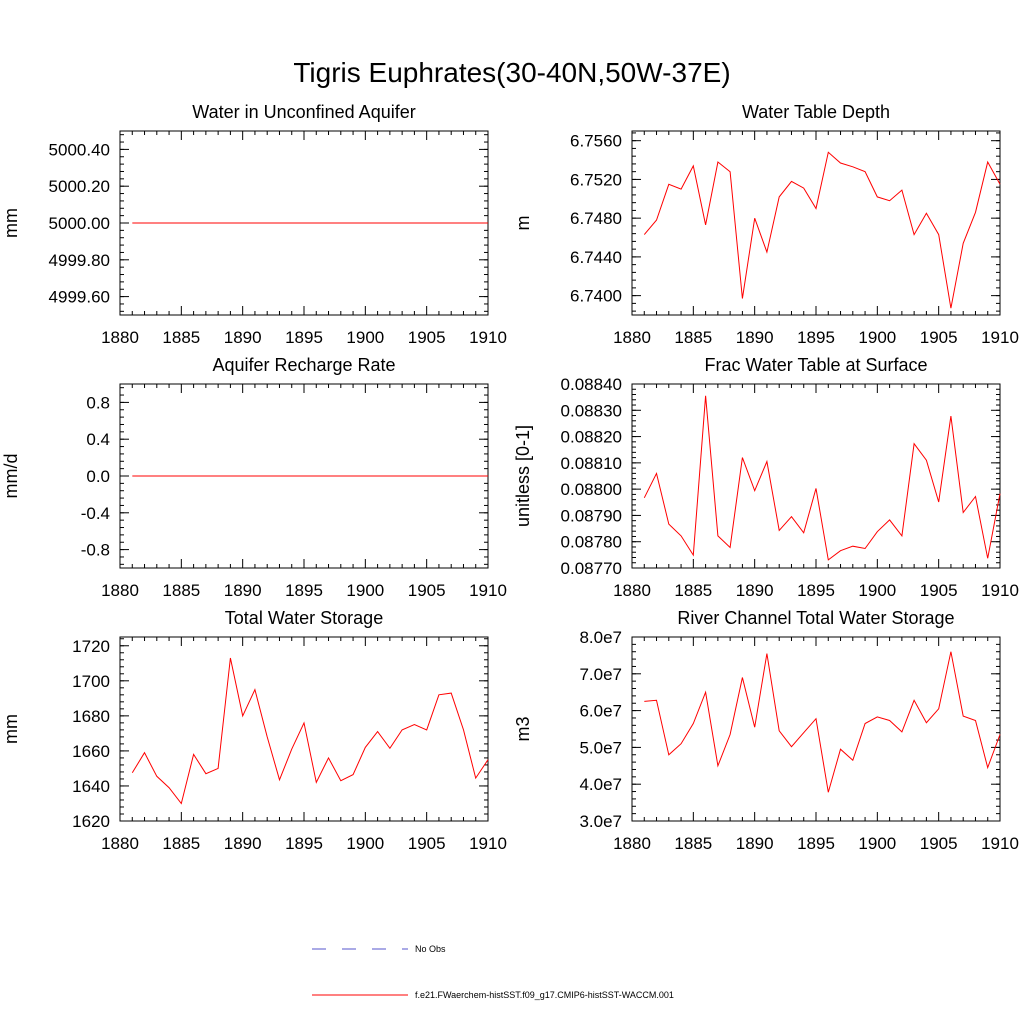 Image resolution: width=1024 pixels, height=1024 pixels. I want to click on y-tick-label: 0.8, so click(98, 402).